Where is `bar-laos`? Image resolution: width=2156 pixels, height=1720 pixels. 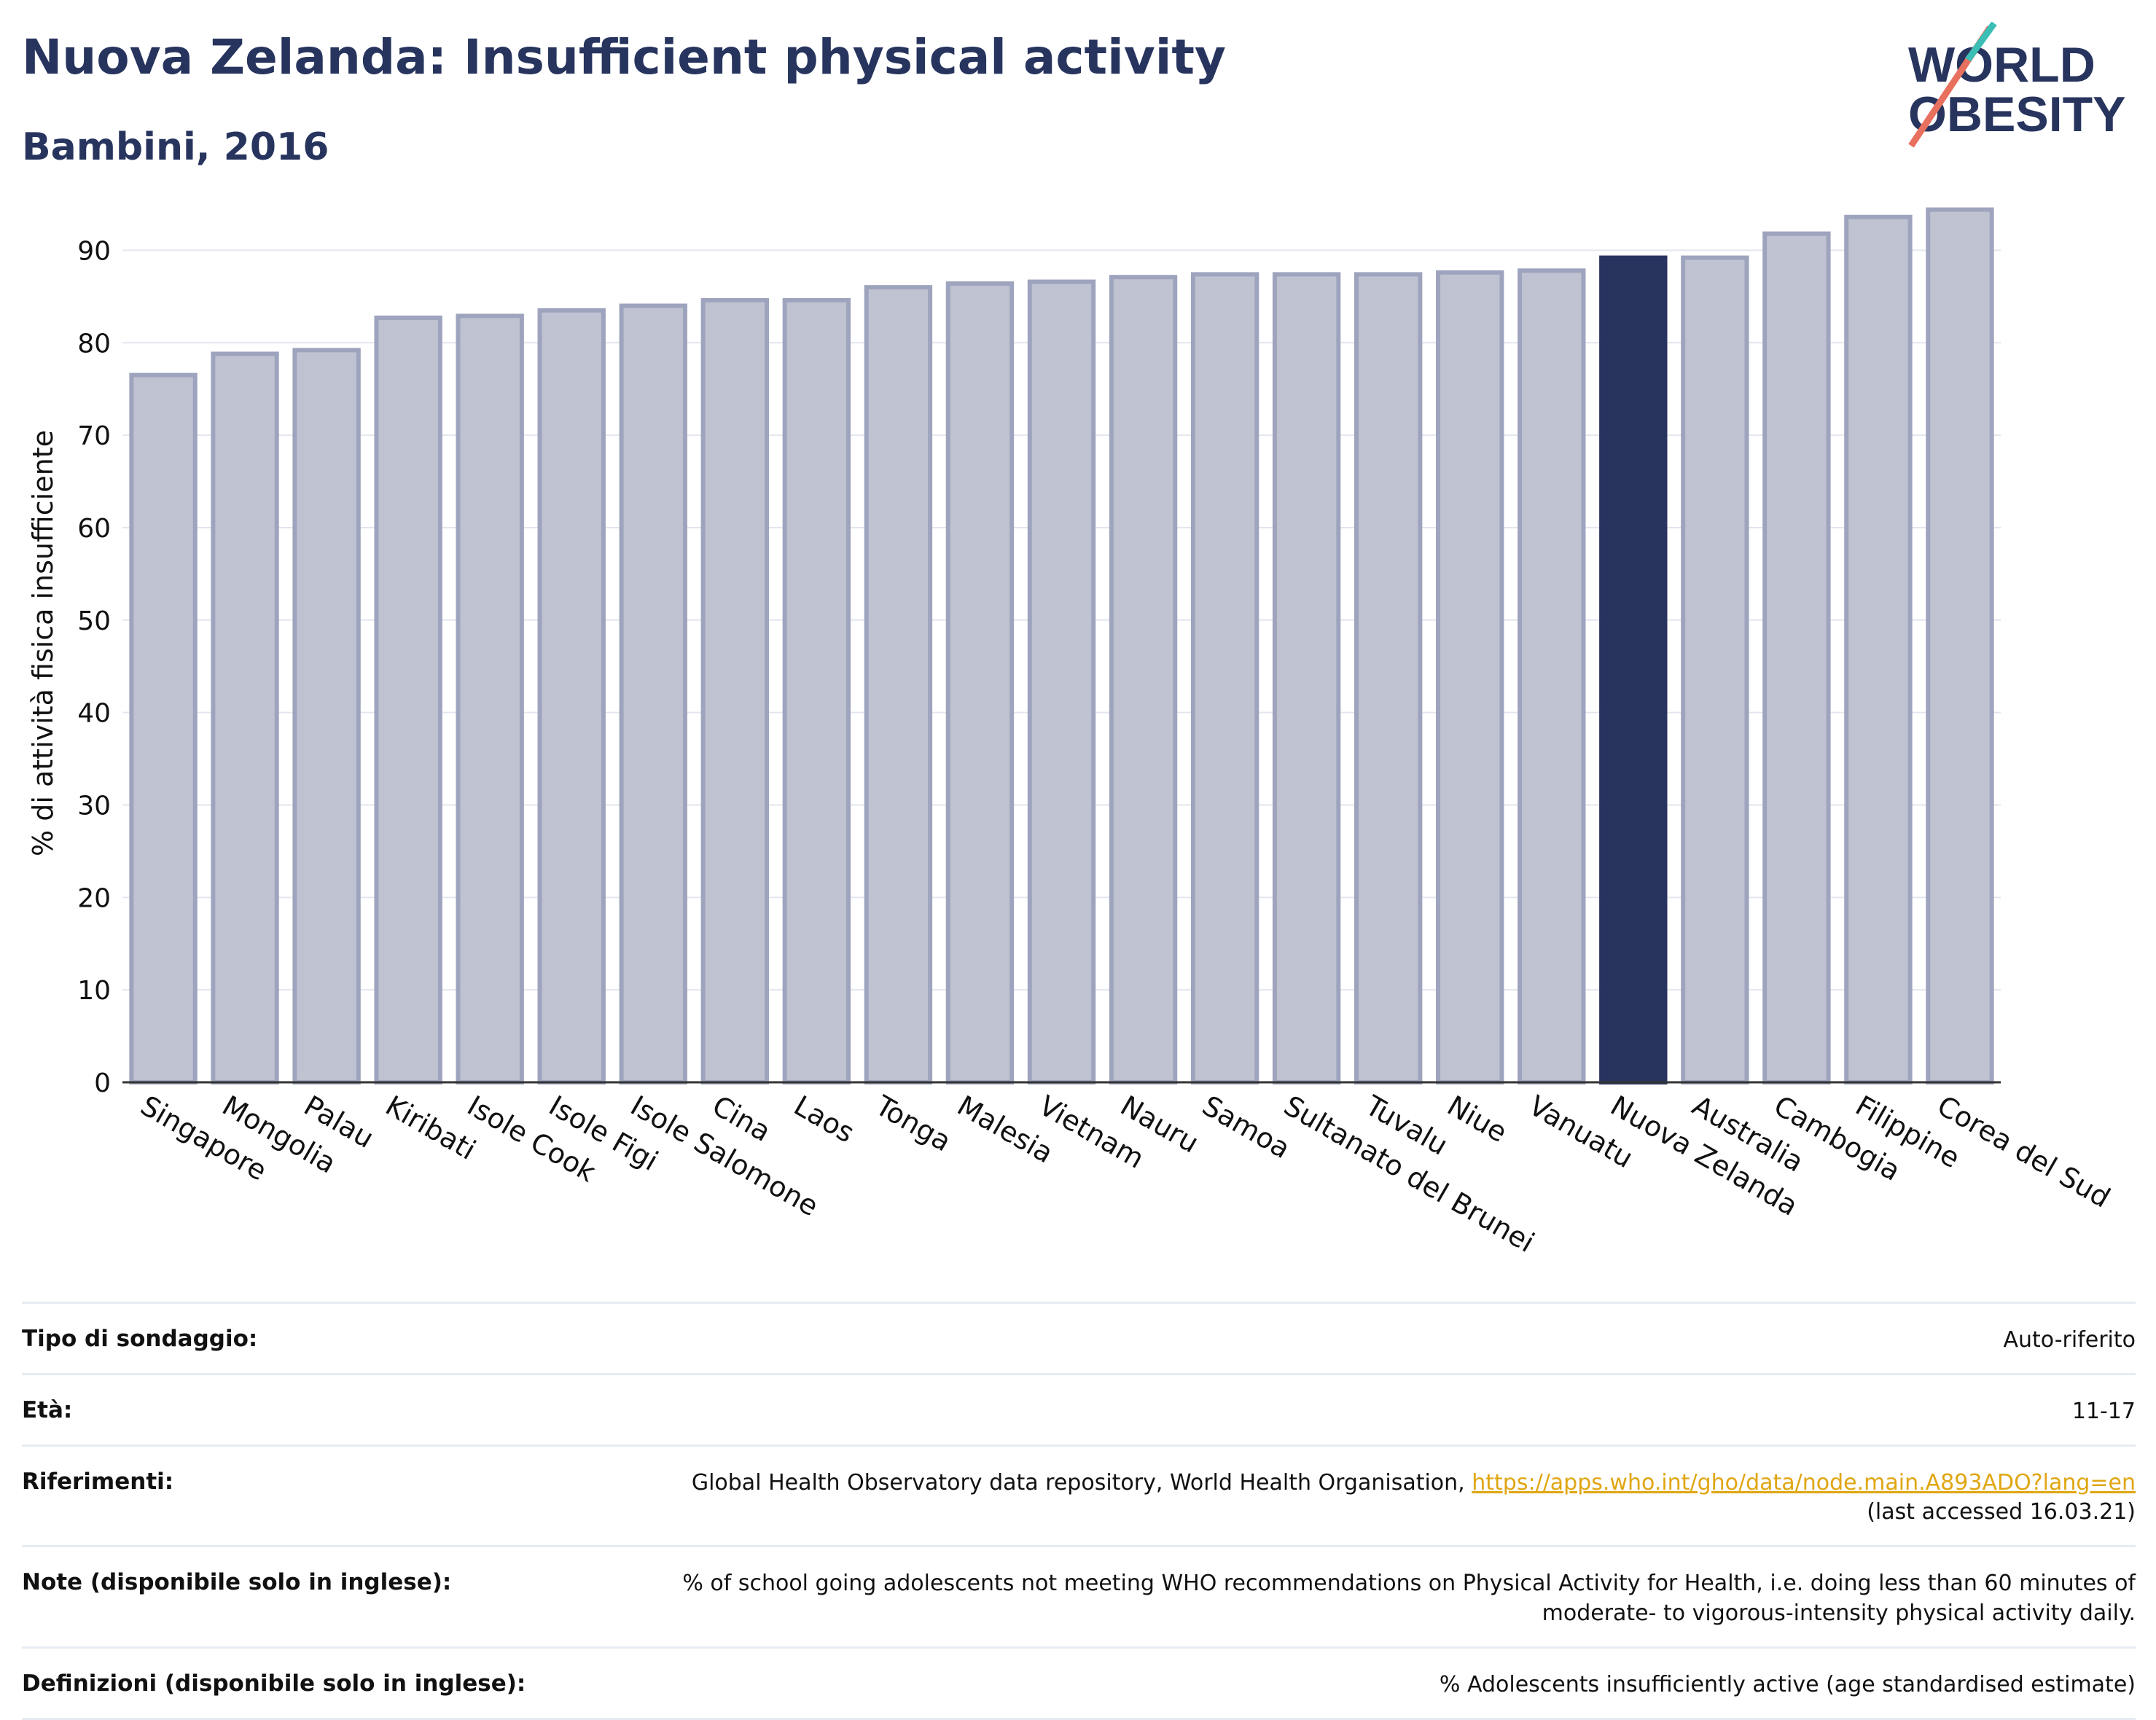 bar-laos is located at coordinates (816, 691).